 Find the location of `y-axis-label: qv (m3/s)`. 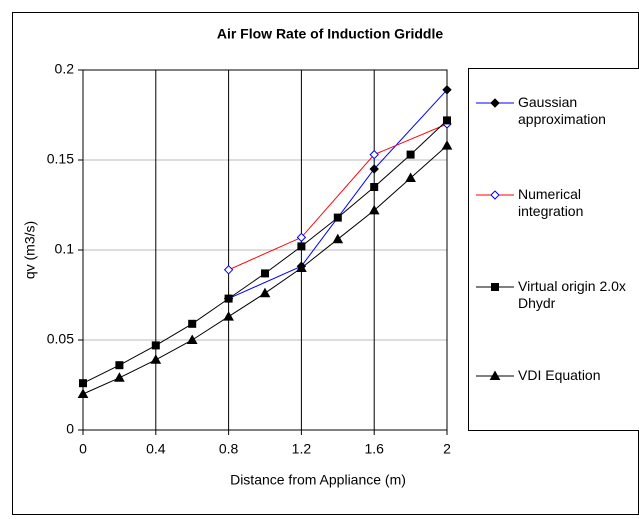

y-axis-label: qv (m3/s) is located at coordinates (30, 250).